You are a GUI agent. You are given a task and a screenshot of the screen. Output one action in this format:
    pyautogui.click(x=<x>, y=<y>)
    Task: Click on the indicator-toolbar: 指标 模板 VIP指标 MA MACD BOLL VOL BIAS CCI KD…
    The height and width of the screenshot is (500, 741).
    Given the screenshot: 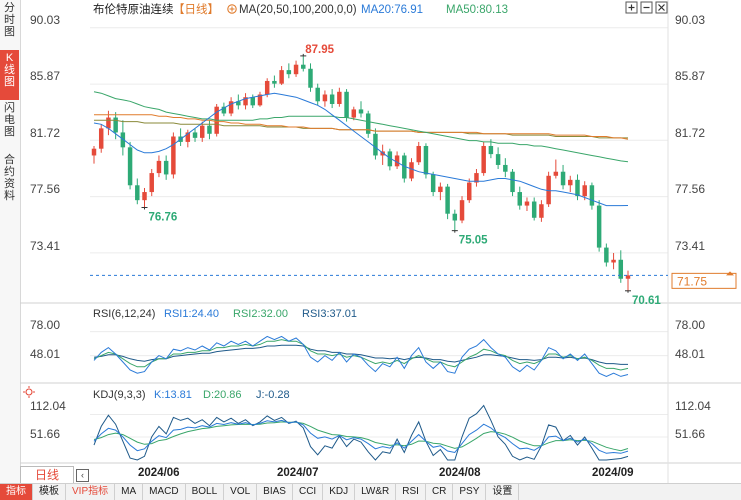 What is the action you would take?
    pyautogui.click(x=370, y=491)
    